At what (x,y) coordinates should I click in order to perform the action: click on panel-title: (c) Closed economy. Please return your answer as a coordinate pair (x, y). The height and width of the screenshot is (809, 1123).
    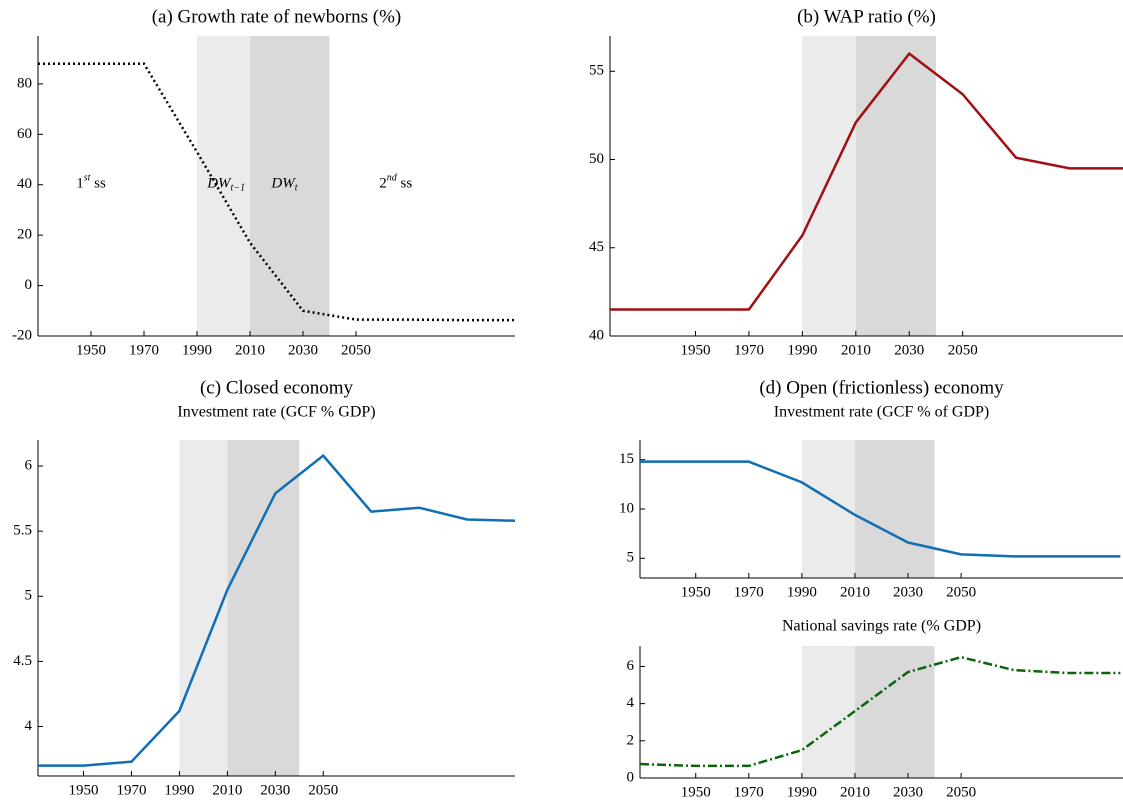
    Looking at the image, I should click on (277, 387).